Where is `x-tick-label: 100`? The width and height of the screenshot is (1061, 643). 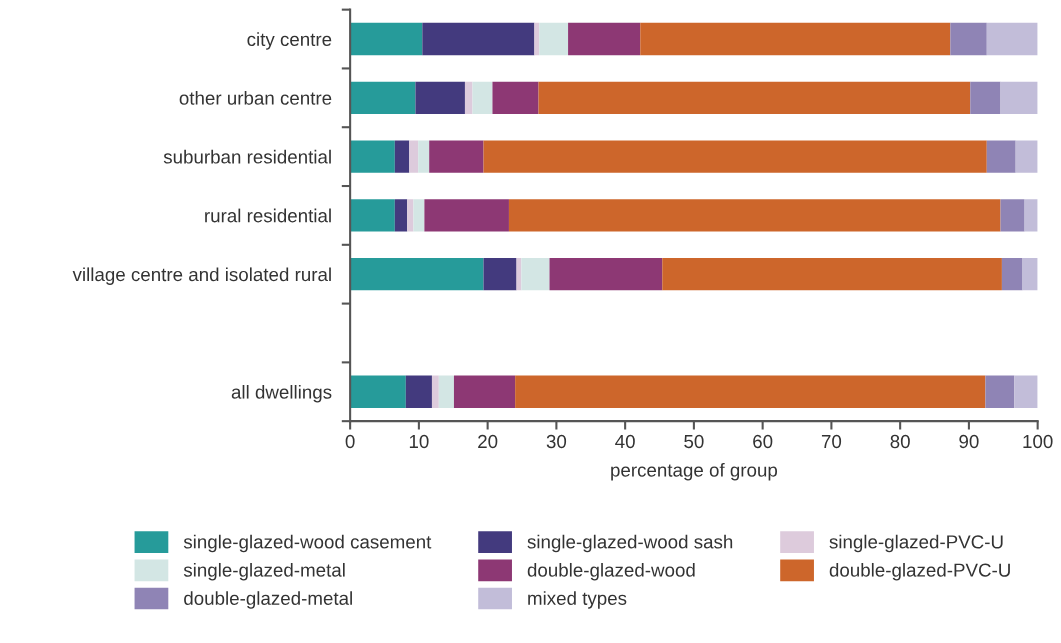
x-tick-label: 100 is located at coordinates (1038, 441).